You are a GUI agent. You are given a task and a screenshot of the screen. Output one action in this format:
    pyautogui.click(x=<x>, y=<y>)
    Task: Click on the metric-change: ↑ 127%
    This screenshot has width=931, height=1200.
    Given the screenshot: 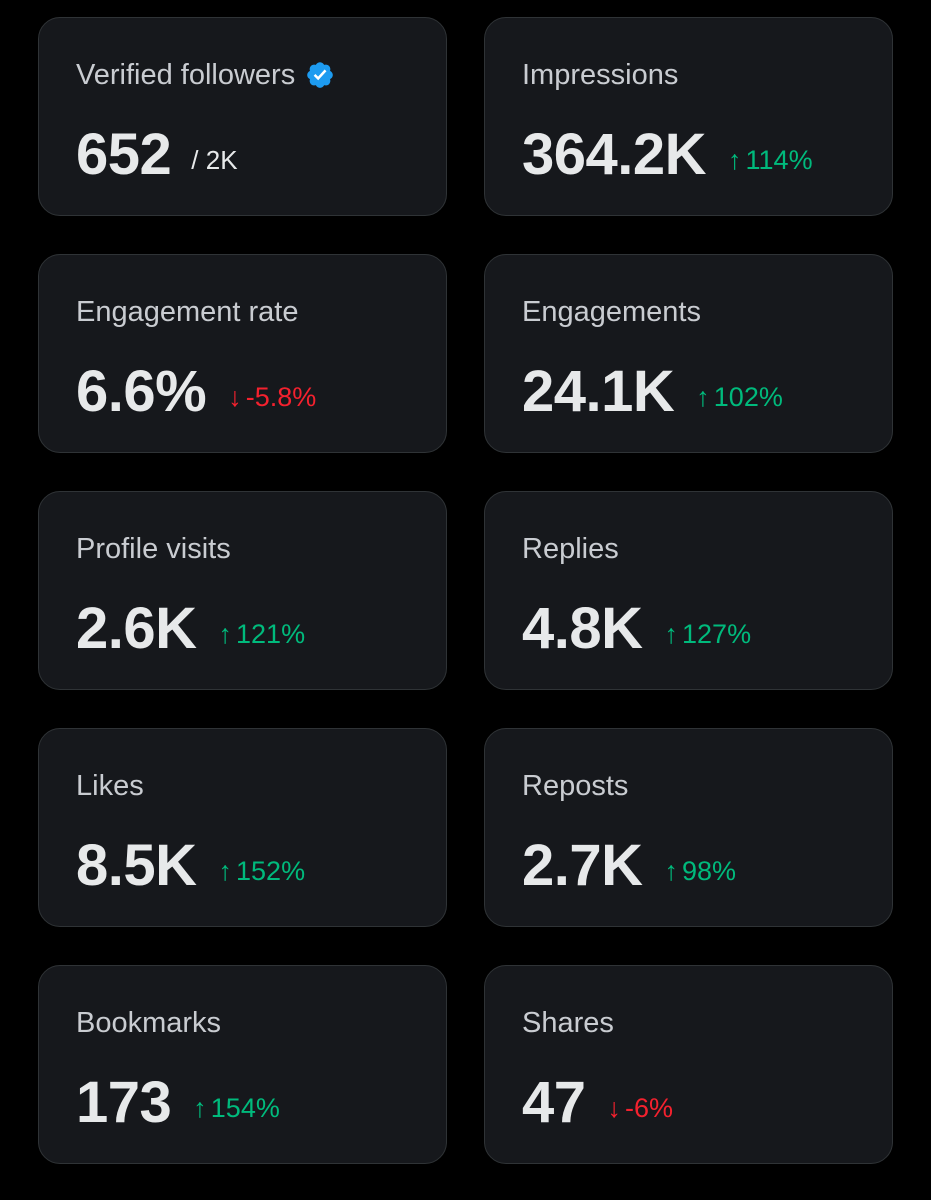 What is the action you would take?
    pyautogui.click(x=708, y=634)
    